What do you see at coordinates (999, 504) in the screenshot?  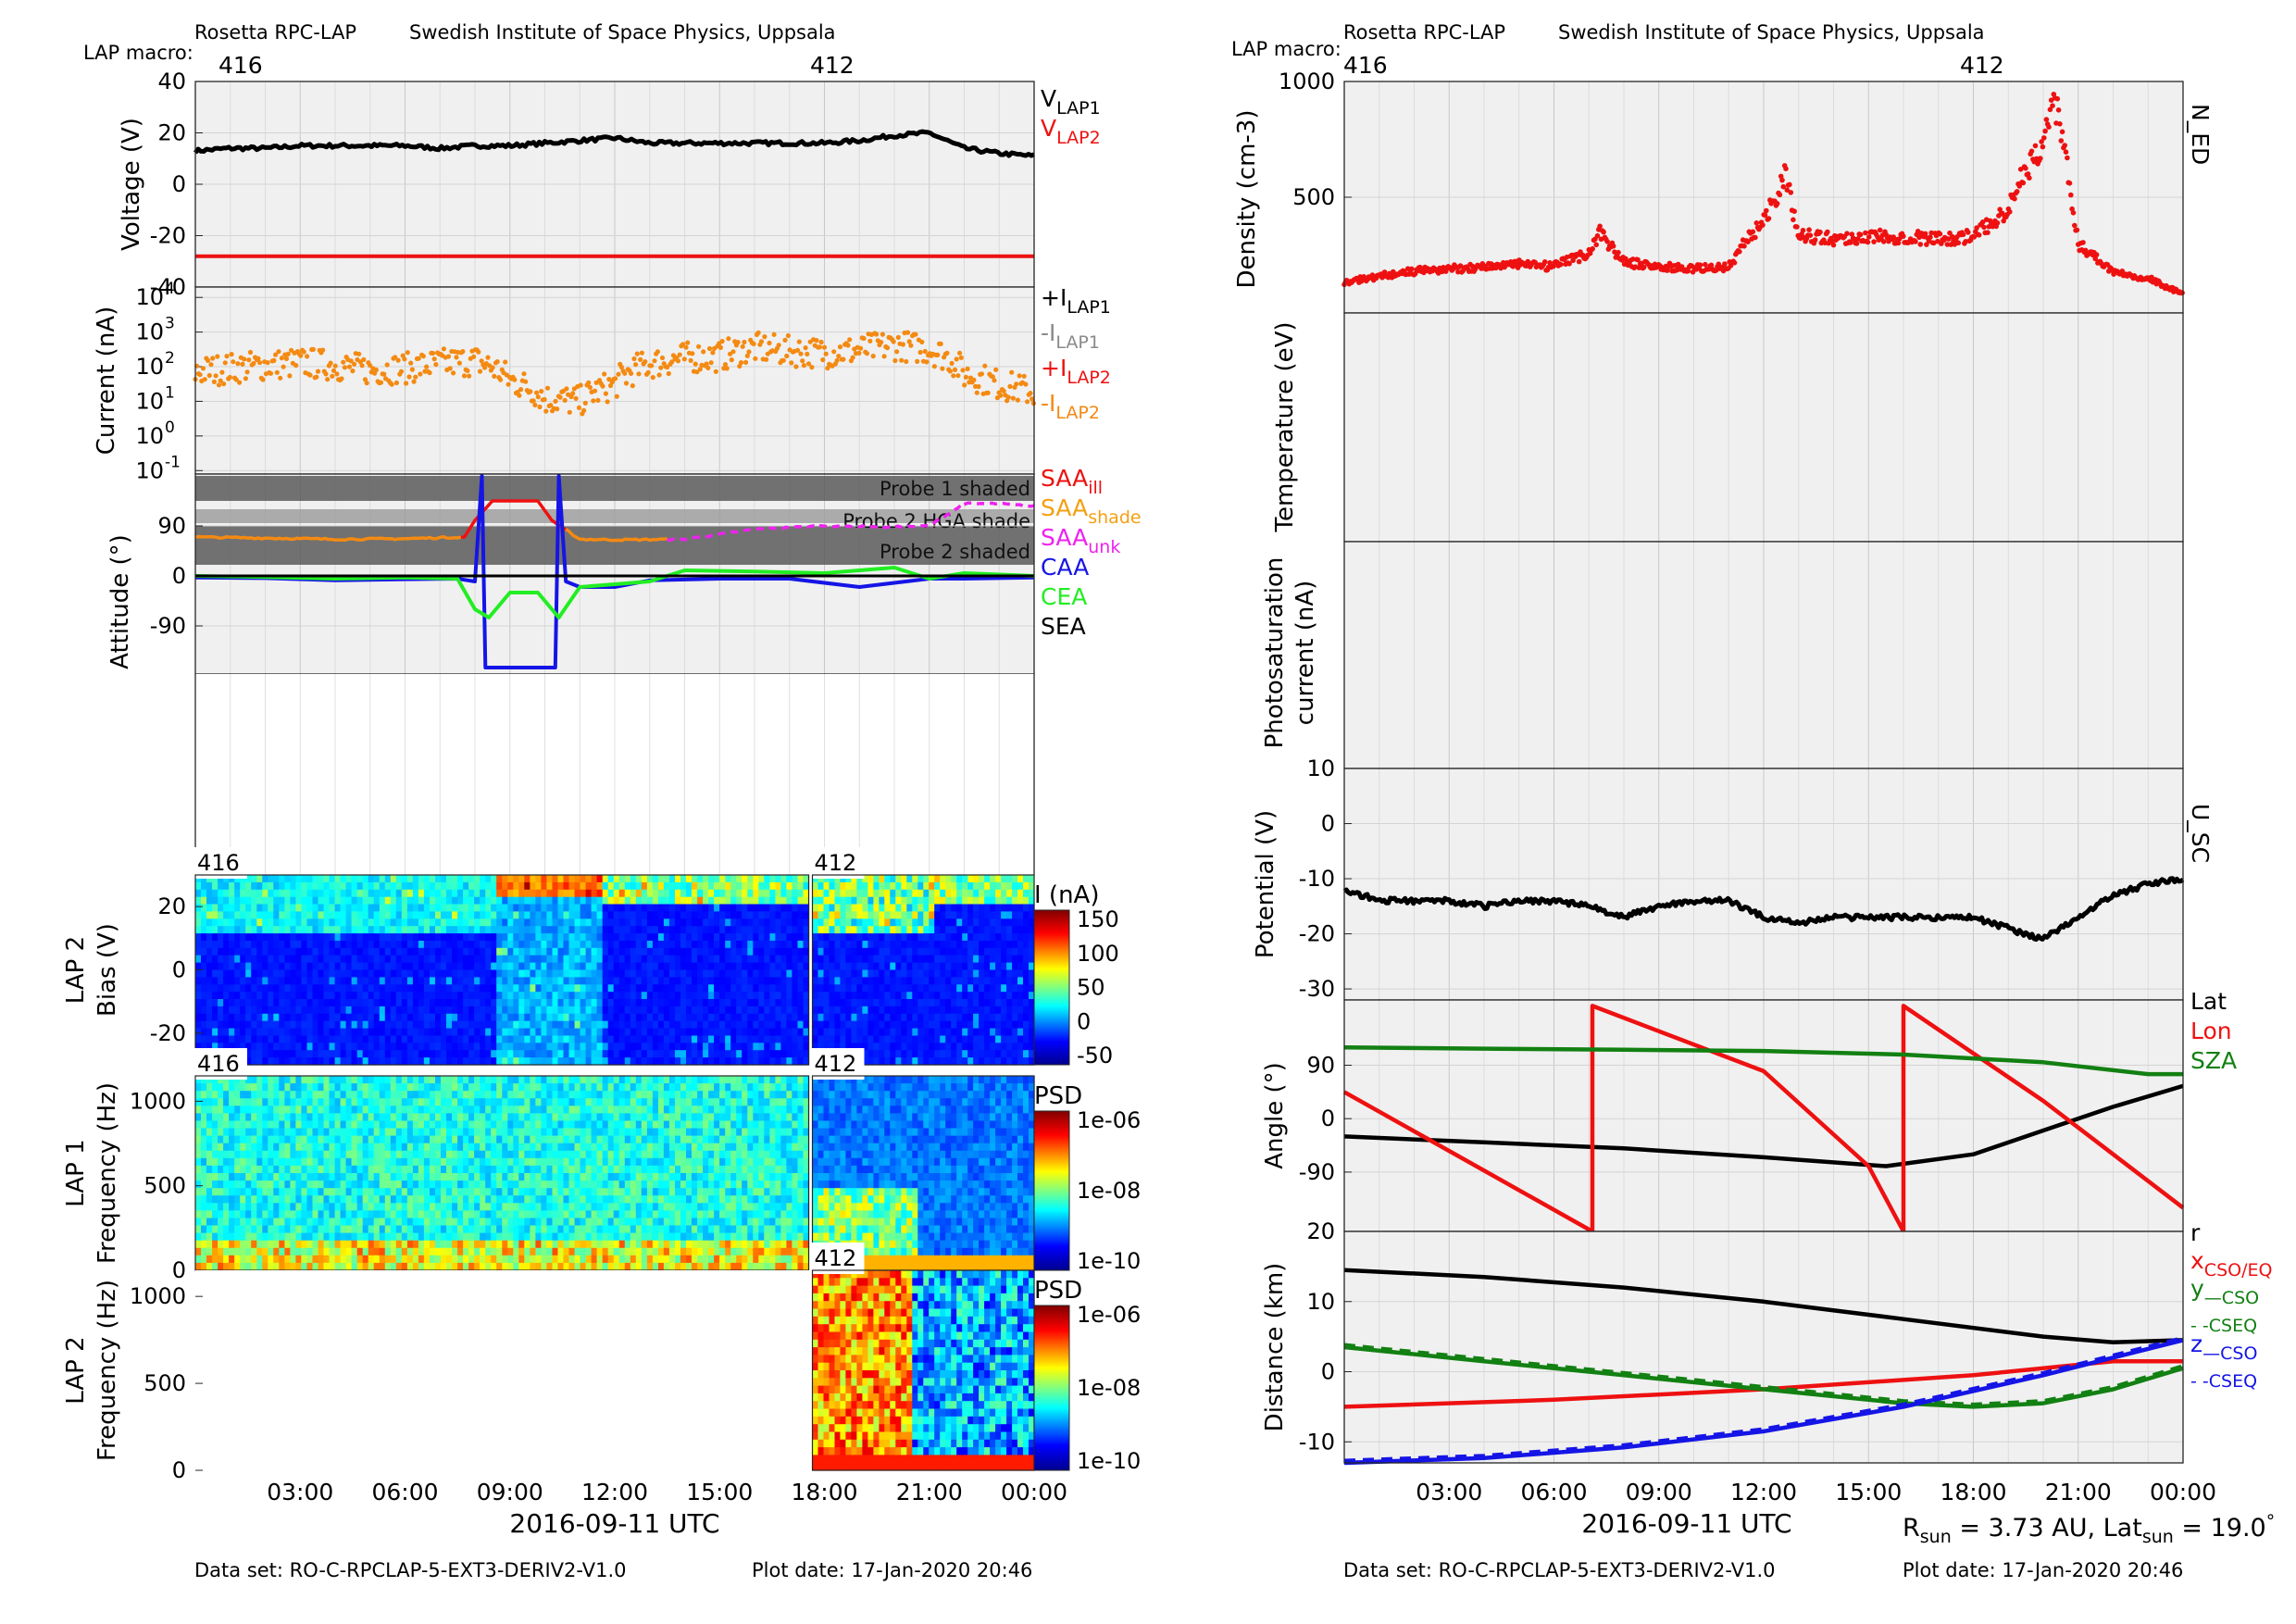 I see `attitude-series-saa` at bounding box center [999, 504].